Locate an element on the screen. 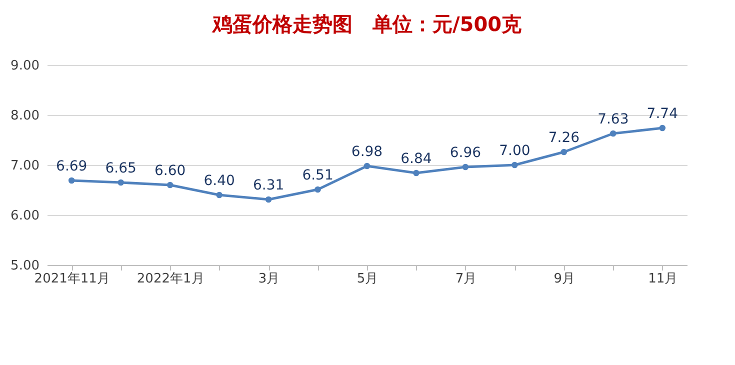 The image size is (735, 365). x-tick-label: 5月 is located at coordinates (367, 279).